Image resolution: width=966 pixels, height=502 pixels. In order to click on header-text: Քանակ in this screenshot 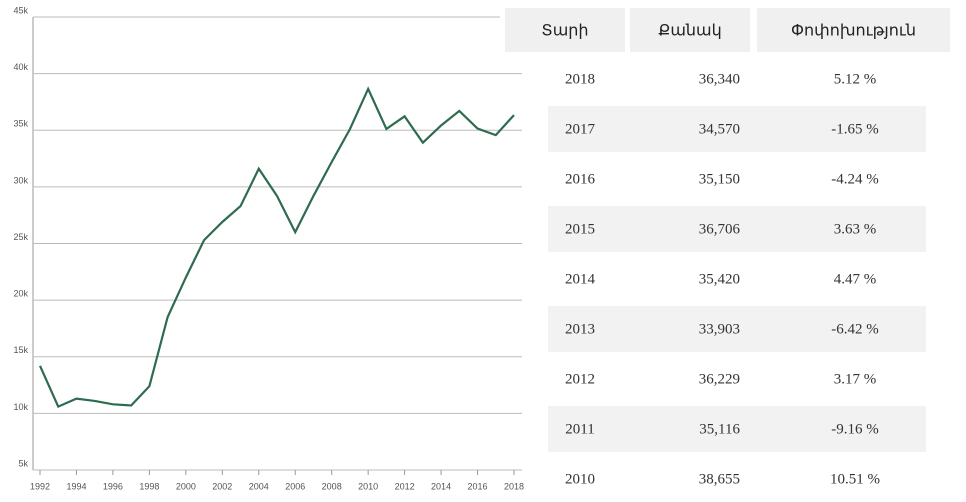, I will do `click(690, 30)`.